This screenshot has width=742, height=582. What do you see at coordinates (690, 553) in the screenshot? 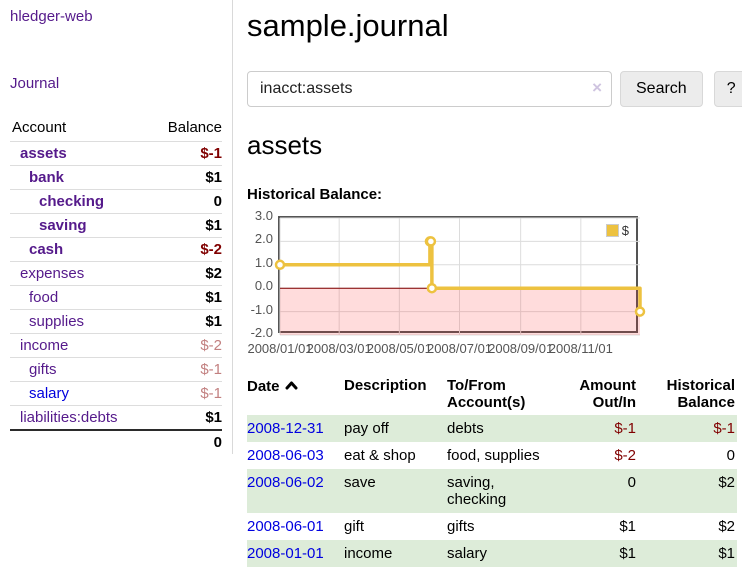
I see `transaction-balance: $1` at bounding box center [690, 553].